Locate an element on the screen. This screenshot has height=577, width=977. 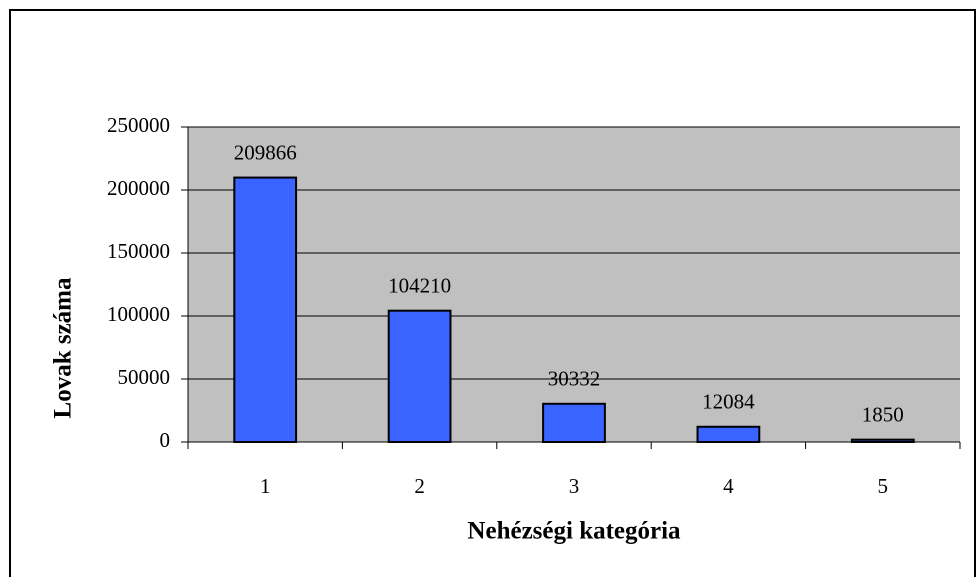
y-tick-label: 250000 is located at coordinates (138, 125).